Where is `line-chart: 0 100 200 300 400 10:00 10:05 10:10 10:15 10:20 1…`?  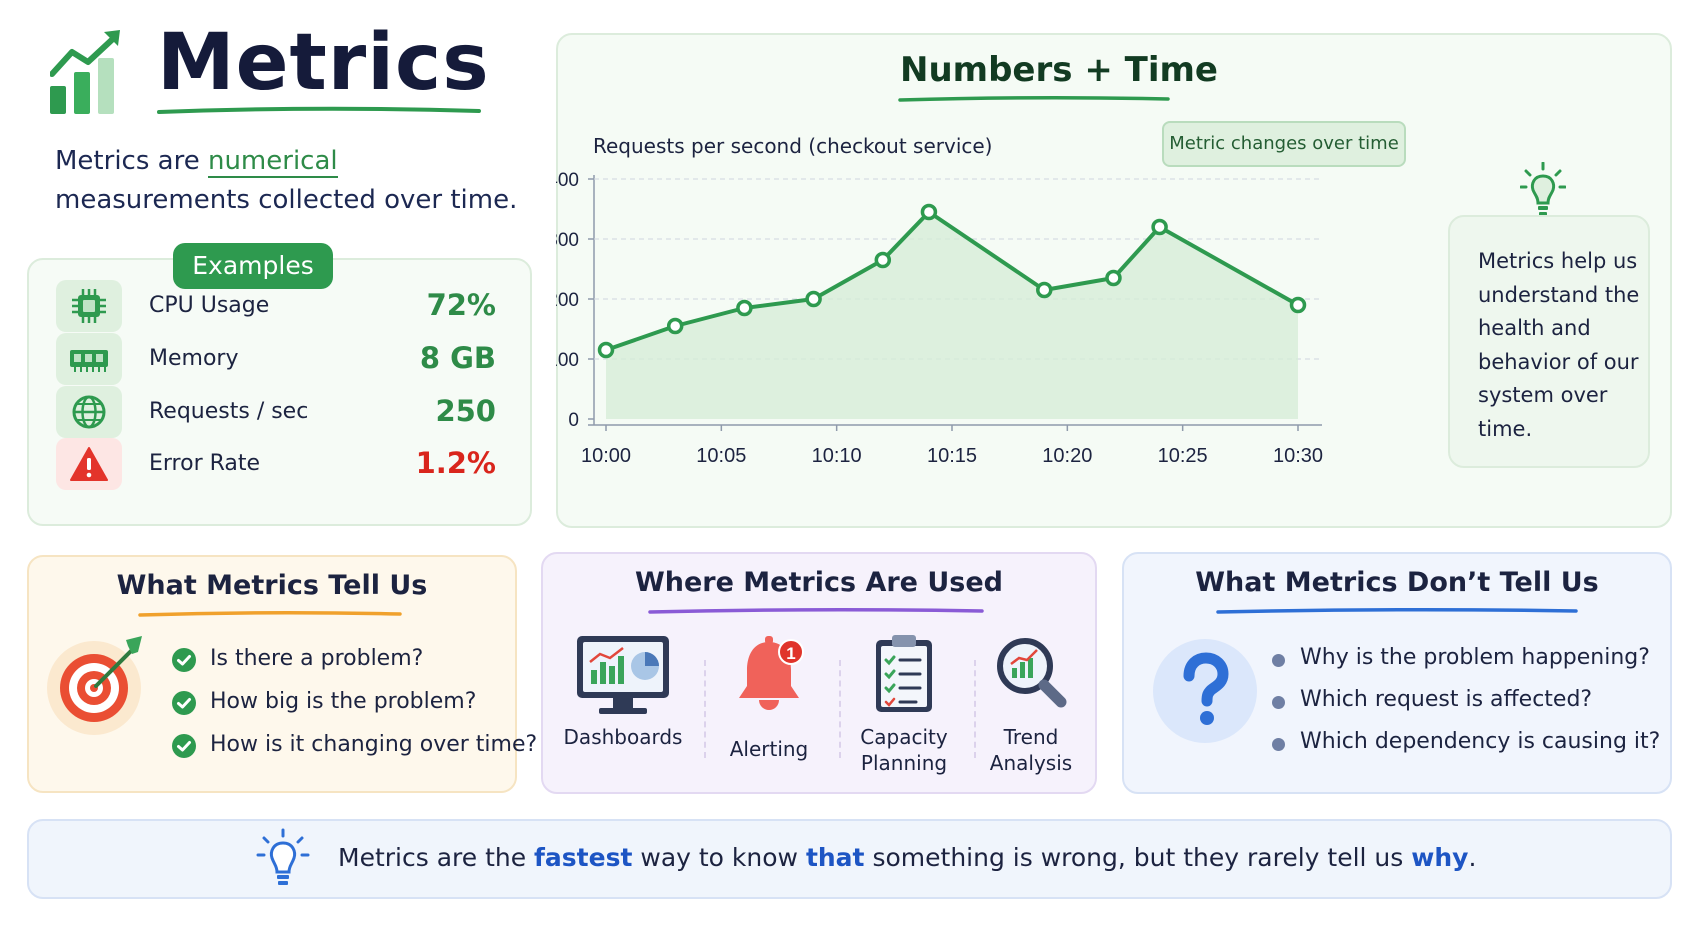 line-chart: 0 100 200 300 400 10:00 10:05 10:10 10:15 10:20 1… is located at coordinates (939, 318).